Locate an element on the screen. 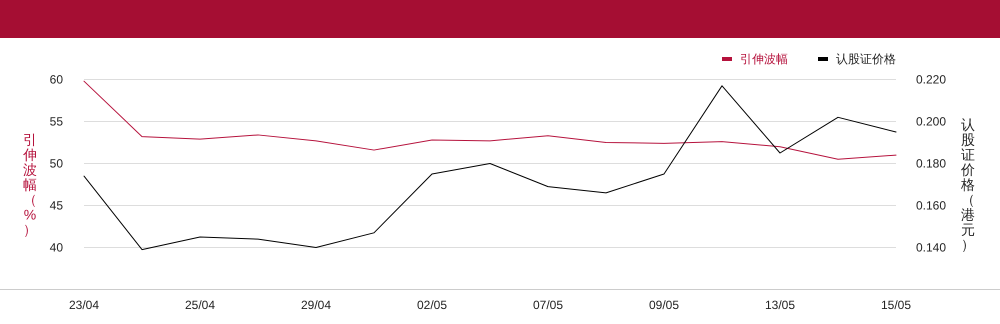 This screenshot has height=324, width=1000. x-tick-label: 29/04 is located at coordinates (316, 305).